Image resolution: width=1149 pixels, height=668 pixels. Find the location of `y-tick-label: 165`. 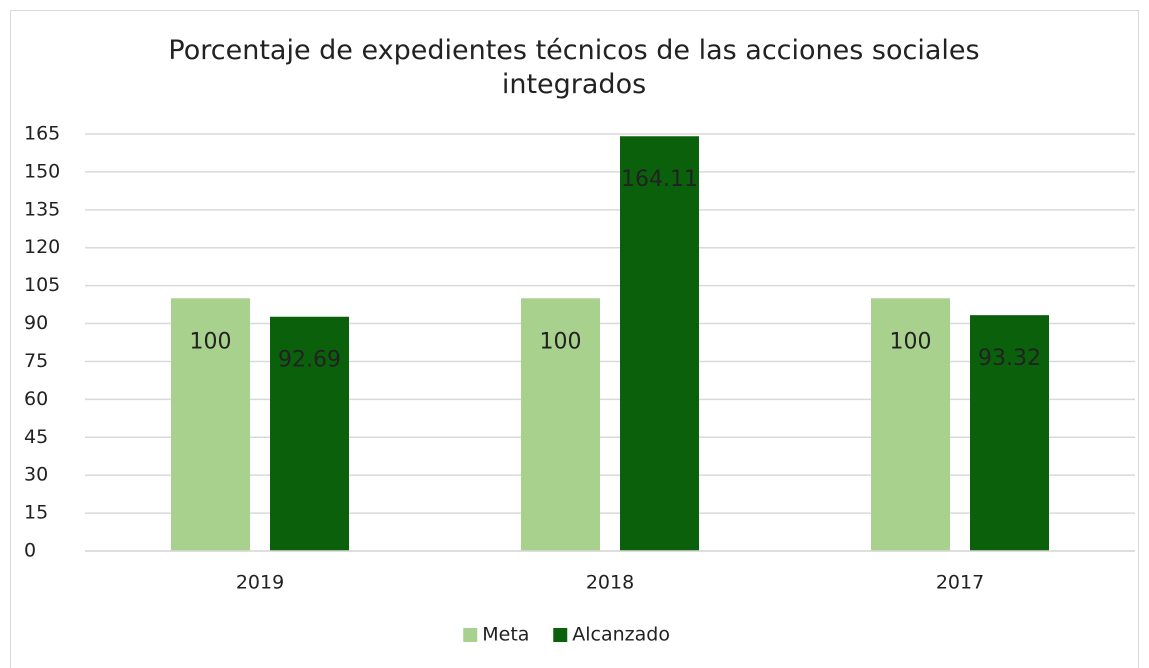

y-tick-label: 165 is located at coordinates (42, 134).